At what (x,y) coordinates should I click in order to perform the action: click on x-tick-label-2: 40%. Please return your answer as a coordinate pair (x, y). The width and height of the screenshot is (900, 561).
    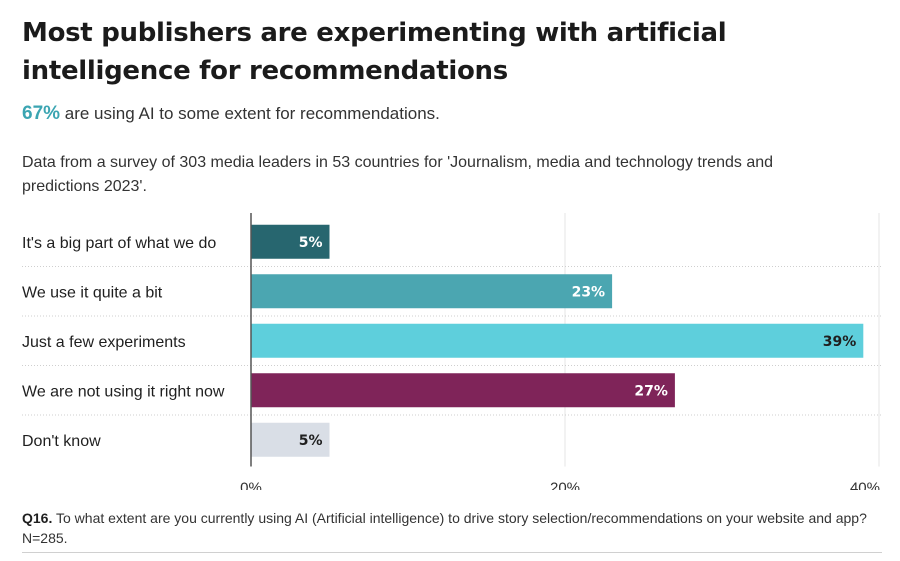
    Looking at the image, I should click on (865, 485).